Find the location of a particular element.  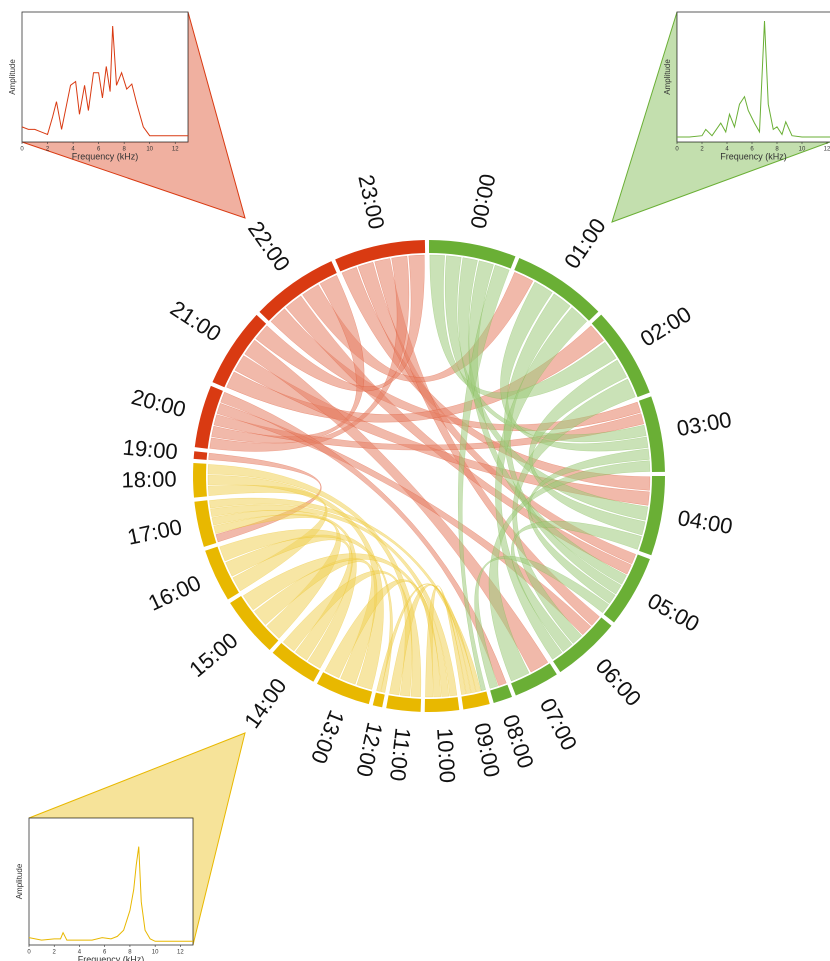

hour-label: 17:00 is located at coordinates (154, 532).